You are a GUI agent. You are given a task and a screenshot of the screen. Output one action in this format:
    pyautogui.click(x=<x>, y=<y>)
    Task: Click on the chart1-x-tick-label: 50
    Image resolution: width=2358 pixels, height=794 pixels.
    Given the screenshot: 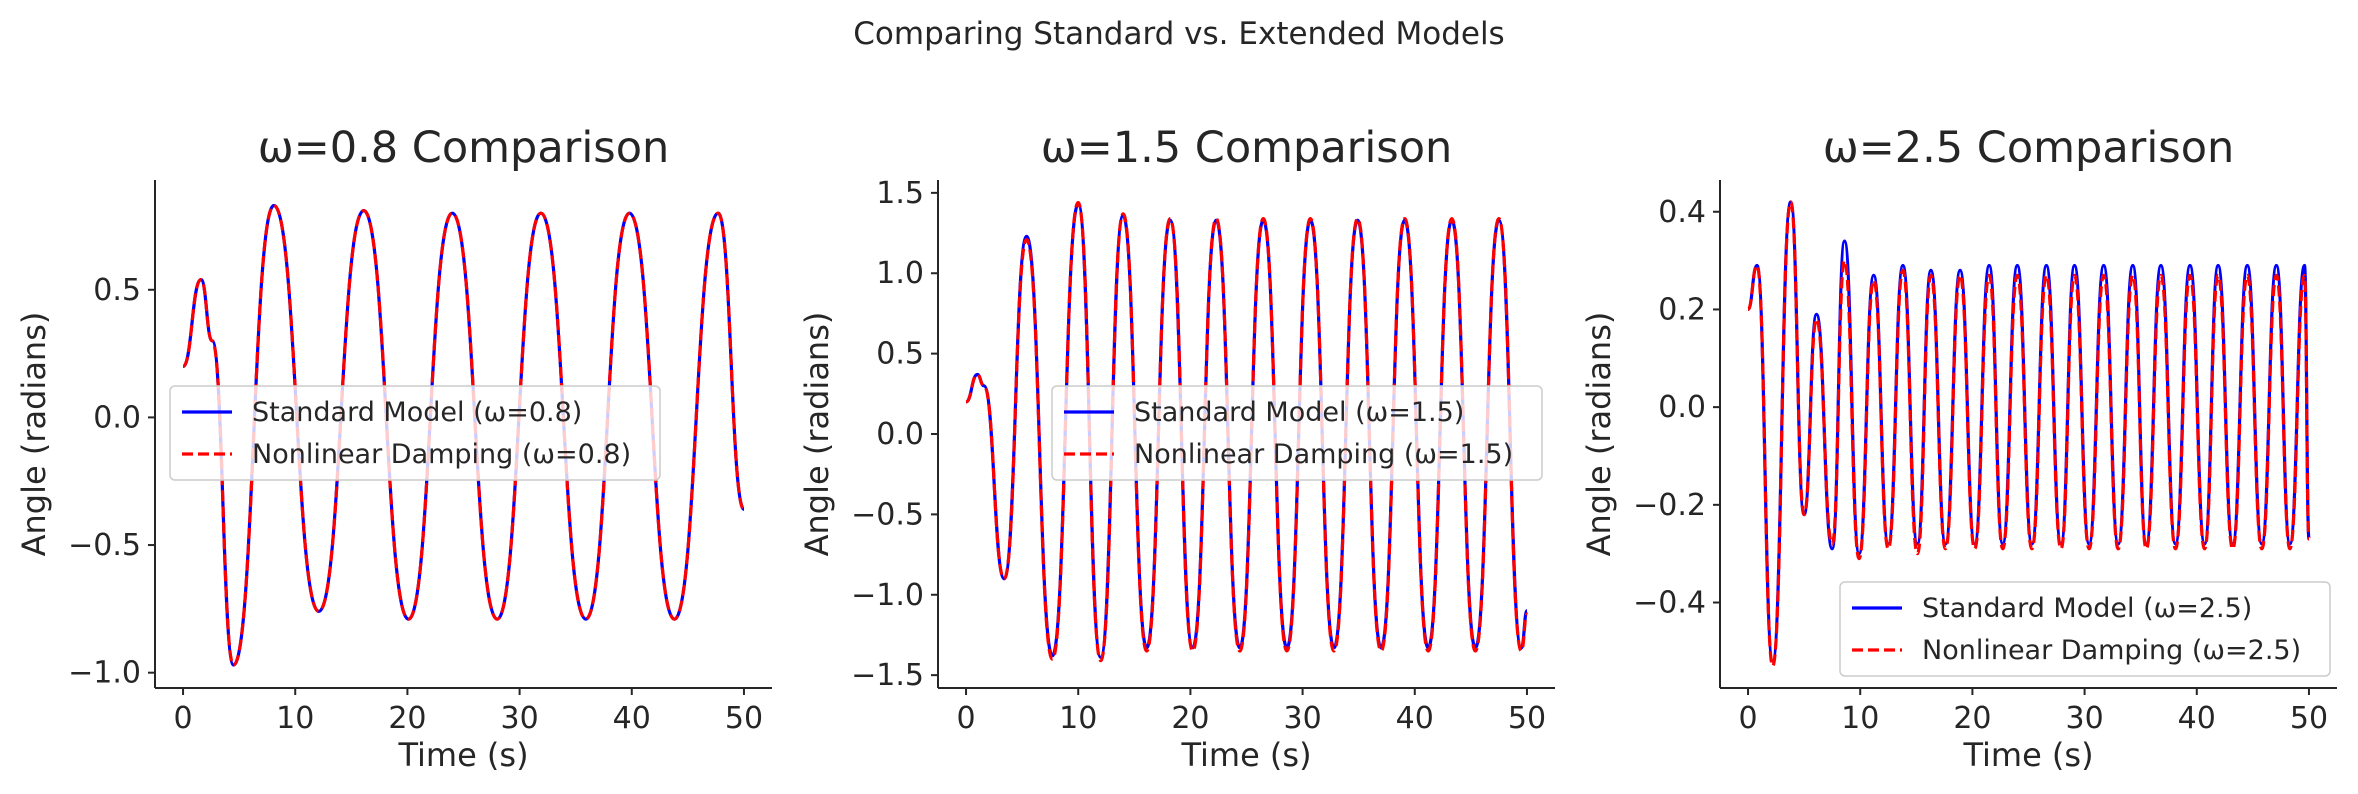 What is the action you would take?
    pyautogui.click(x=744, y=718)
    